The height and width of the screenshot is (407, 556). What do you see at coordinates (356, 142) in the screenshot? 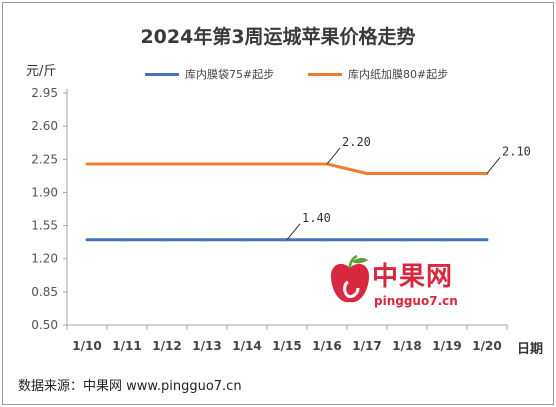
I see `data-label: 2.20` at bounding box center [356, 142].